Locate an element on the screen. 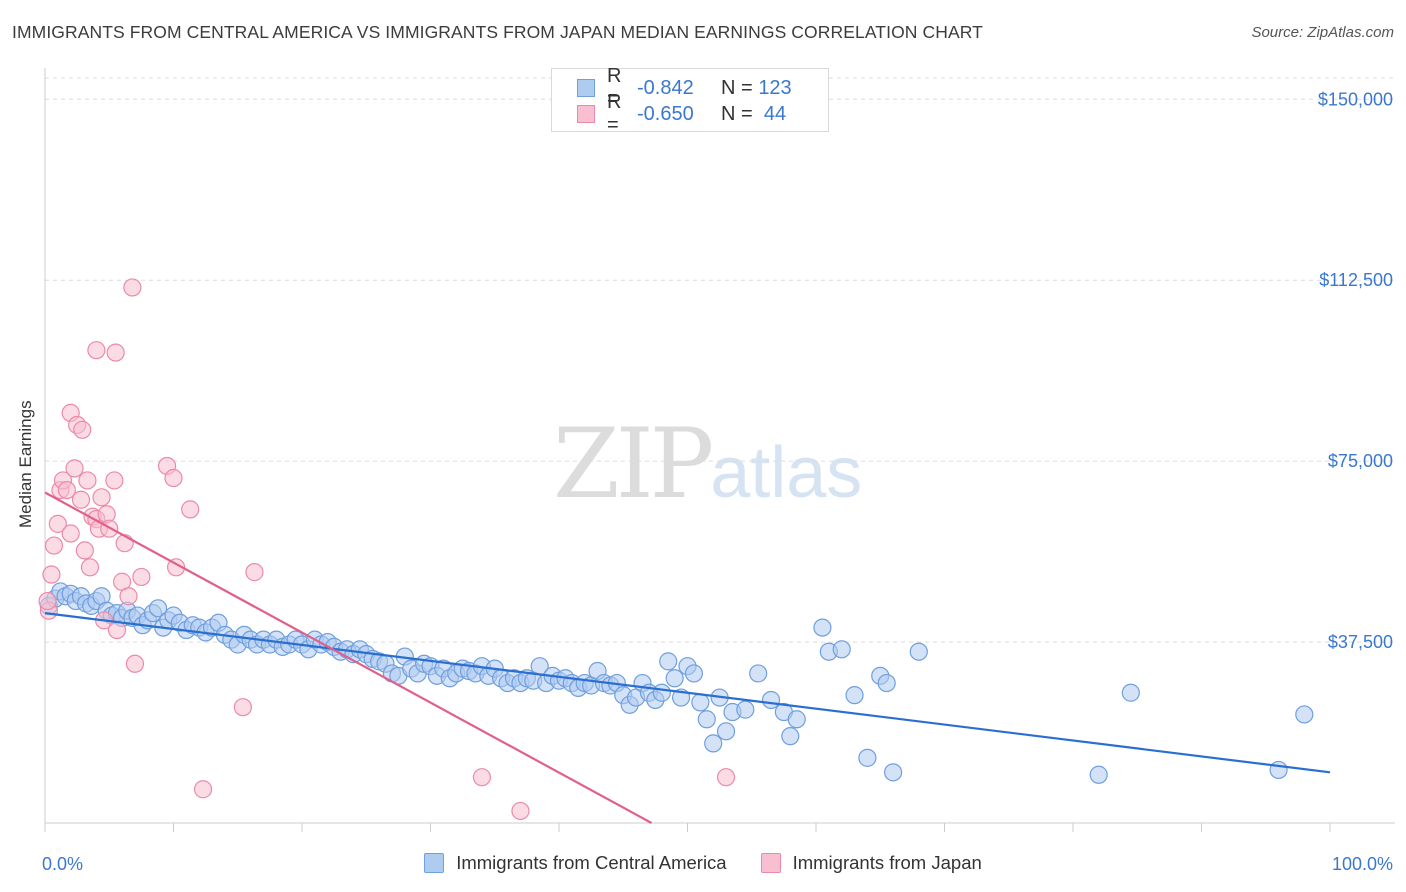  series-swatch-pink is located at coordinates (770, 863).